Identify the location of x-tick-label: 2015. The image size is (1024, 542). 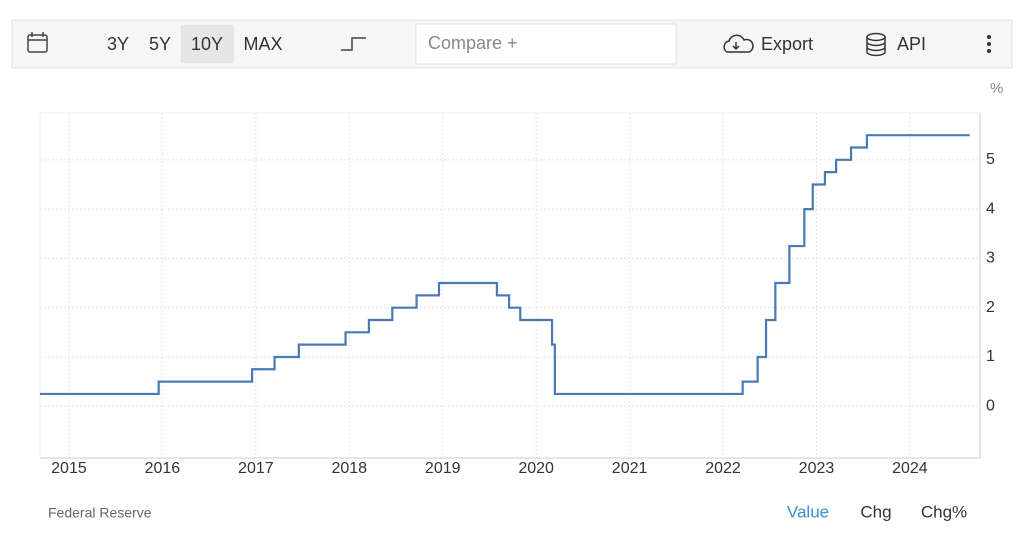
(69, 468).